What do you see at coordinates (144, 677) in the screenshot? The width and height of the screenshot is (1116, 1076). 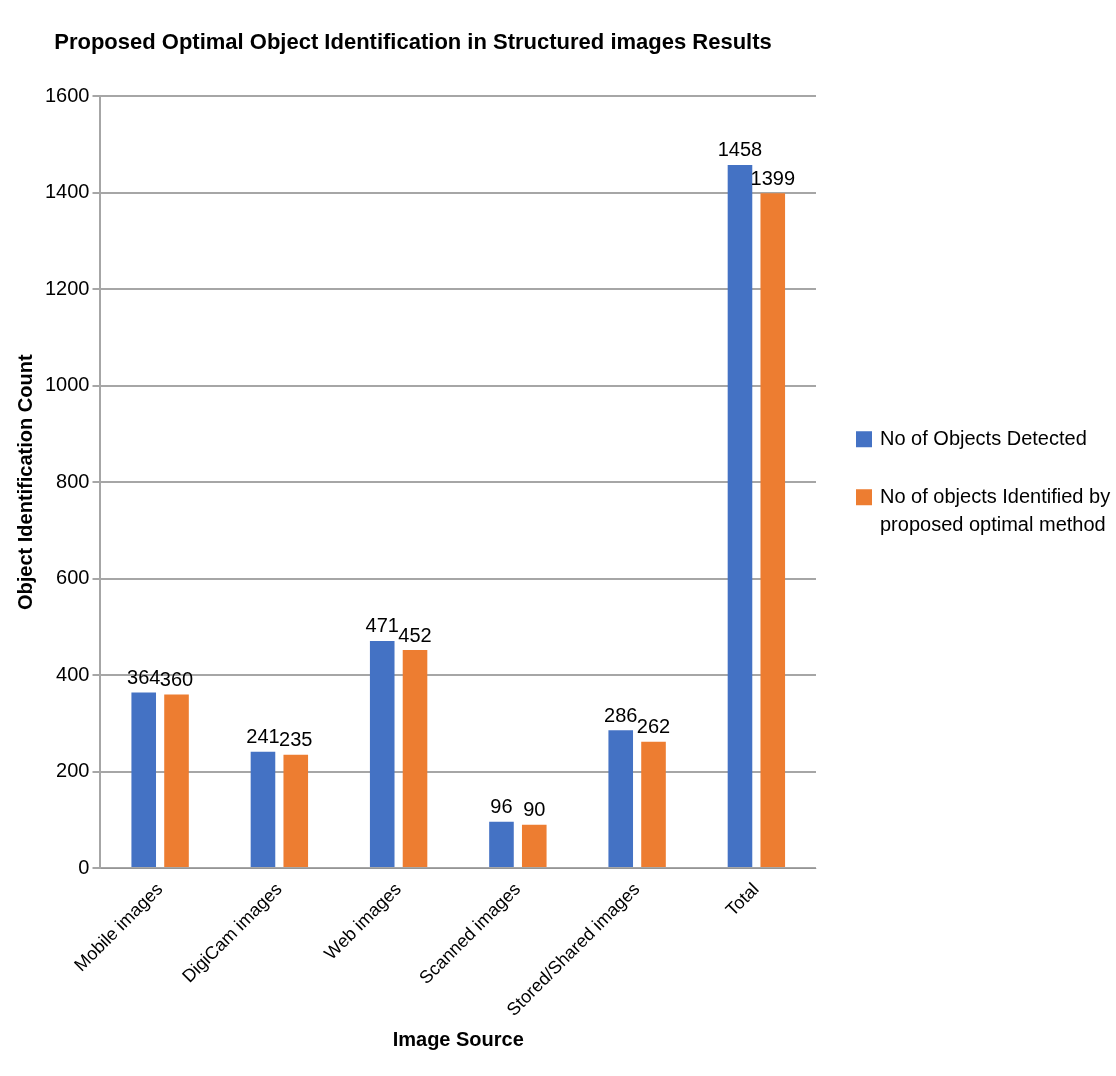 I see `data-label: 364` at bounding box center [144, 677].